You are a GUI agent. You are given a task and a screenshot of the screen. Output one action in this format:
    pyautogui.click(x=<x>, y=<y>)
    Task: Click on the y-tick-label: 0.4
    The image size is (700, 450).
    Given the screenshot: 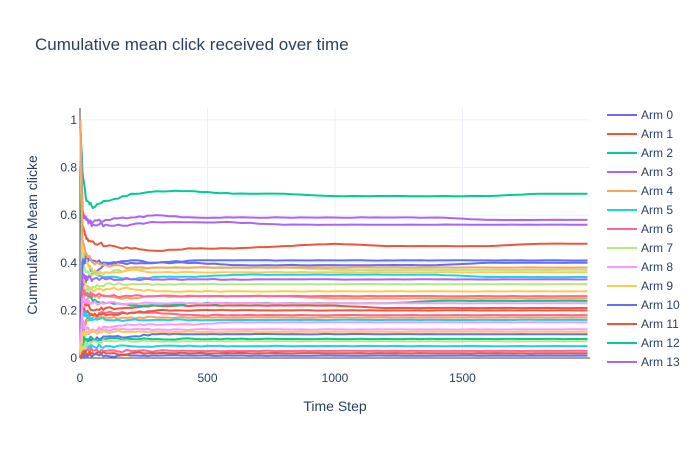 What is the action you would take?
    pyautogui.click(x=68, y=263)
    